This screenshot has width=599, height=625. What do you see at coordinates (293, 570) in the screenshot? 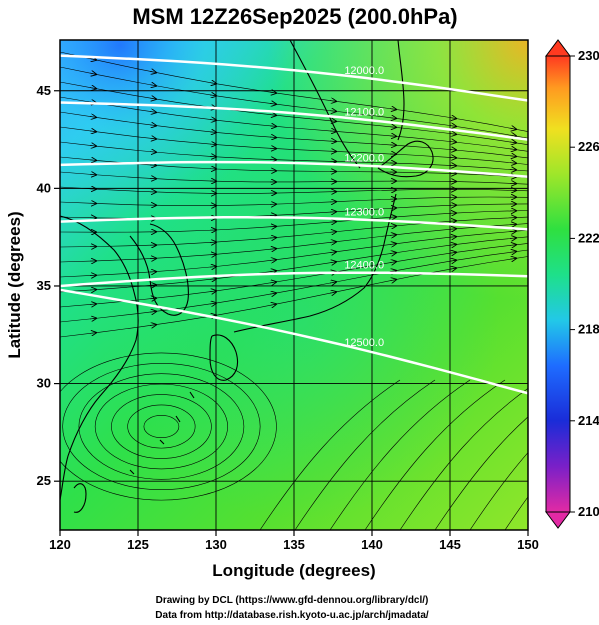
I see `x-axis-label: Longitude (degrees)` at bounding box center [293, 570].